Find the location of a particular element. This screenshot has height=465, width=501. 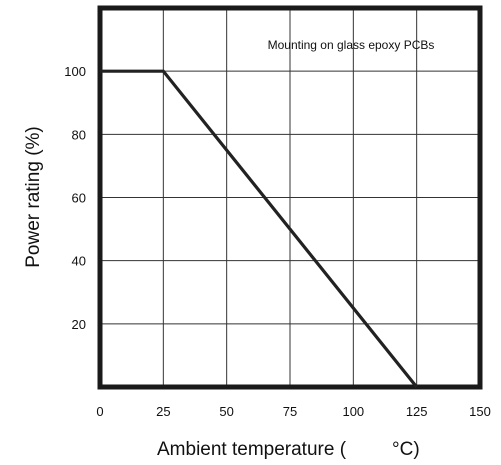

y-tick-label: 40 is located at coordinates (79, 261).